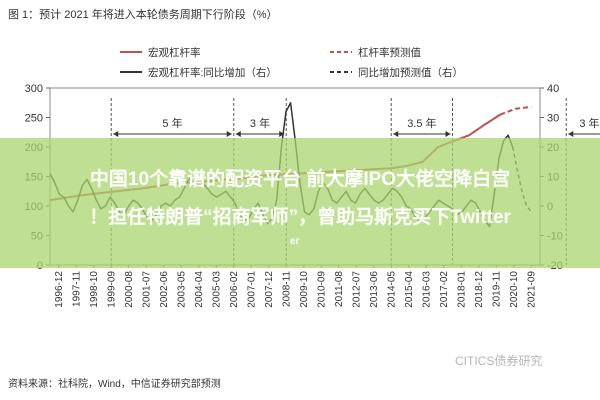  Describe the element at coordinates (514, 289) in the screenshot. I see `x-tick-label: 2020-10` at that location.